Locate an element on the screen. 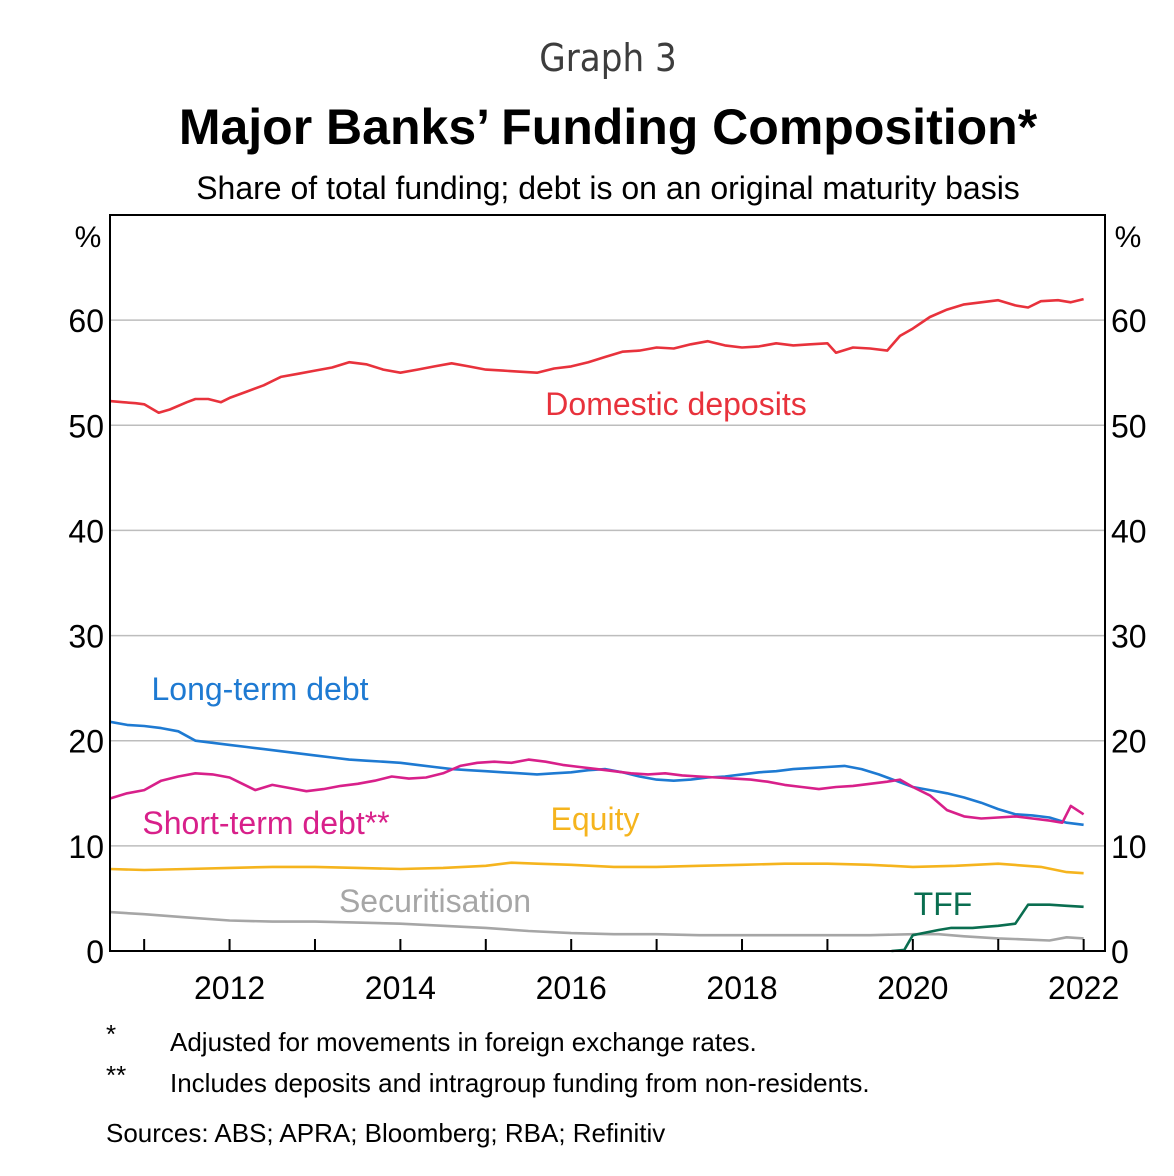 The image size is (1174, 1176). y-tick-label-left: 50 is located at coordinates (86, 426).